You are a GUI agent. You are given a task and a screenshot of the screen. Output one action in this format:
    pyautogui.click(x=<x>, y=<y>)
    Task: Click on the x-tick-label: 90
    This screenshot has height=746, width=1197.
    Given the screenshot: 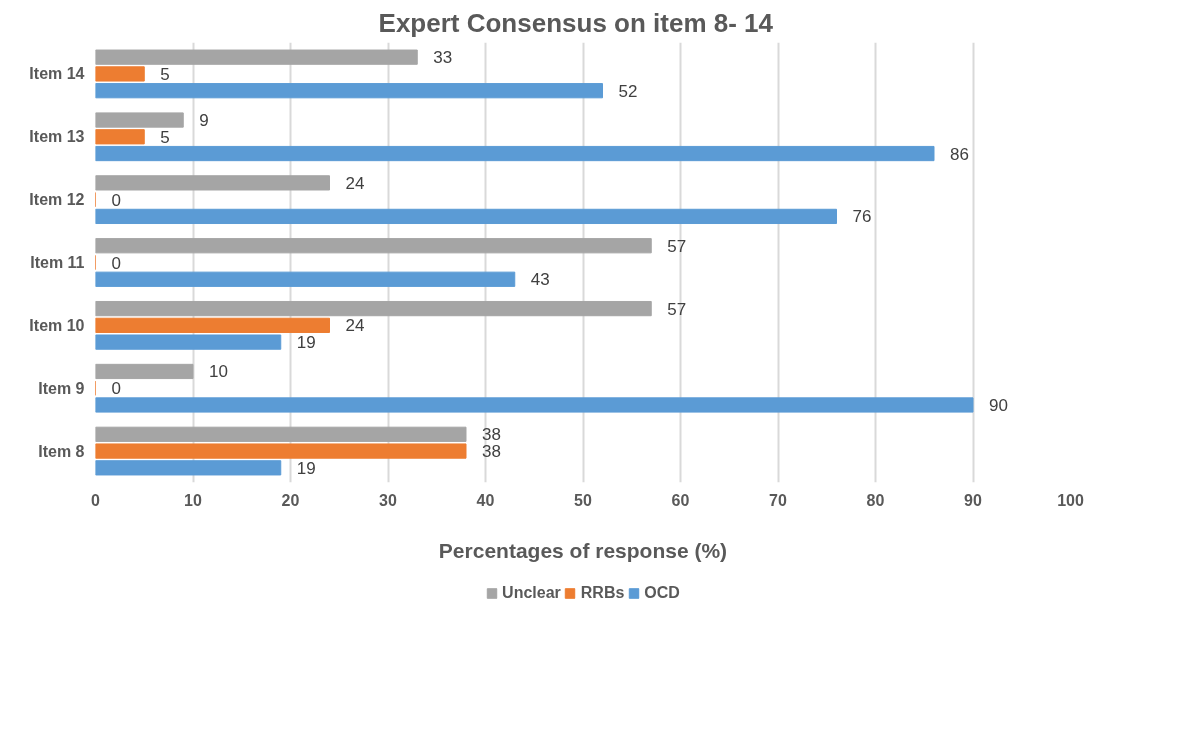 What is the action you would take?
    pyautogui.click(x=973, y=500)
    